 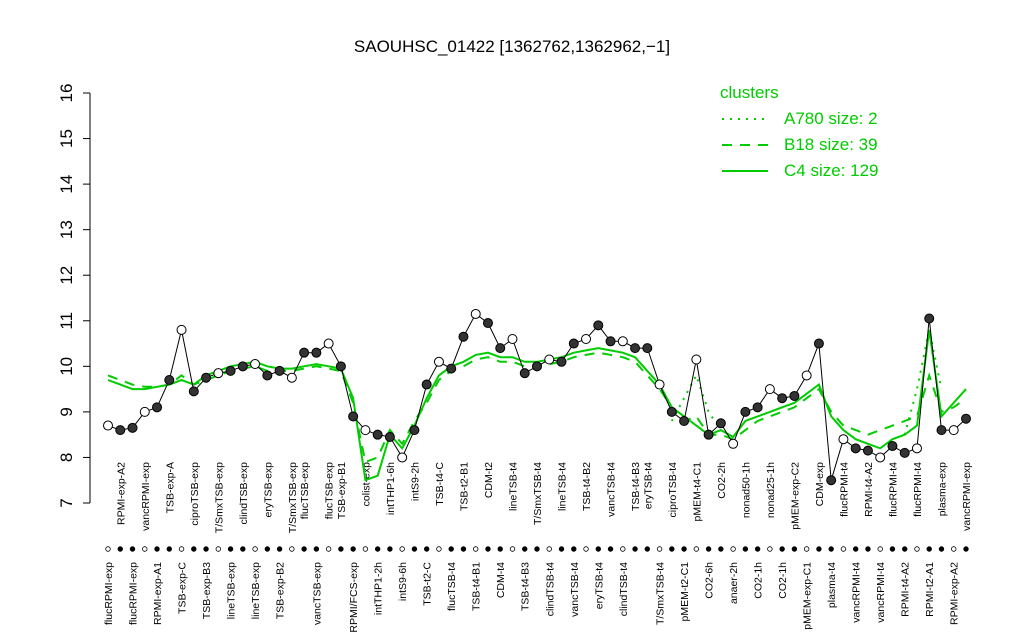 I want to click on x-tick-label: plasma-t4, so click(x=832, y=585).